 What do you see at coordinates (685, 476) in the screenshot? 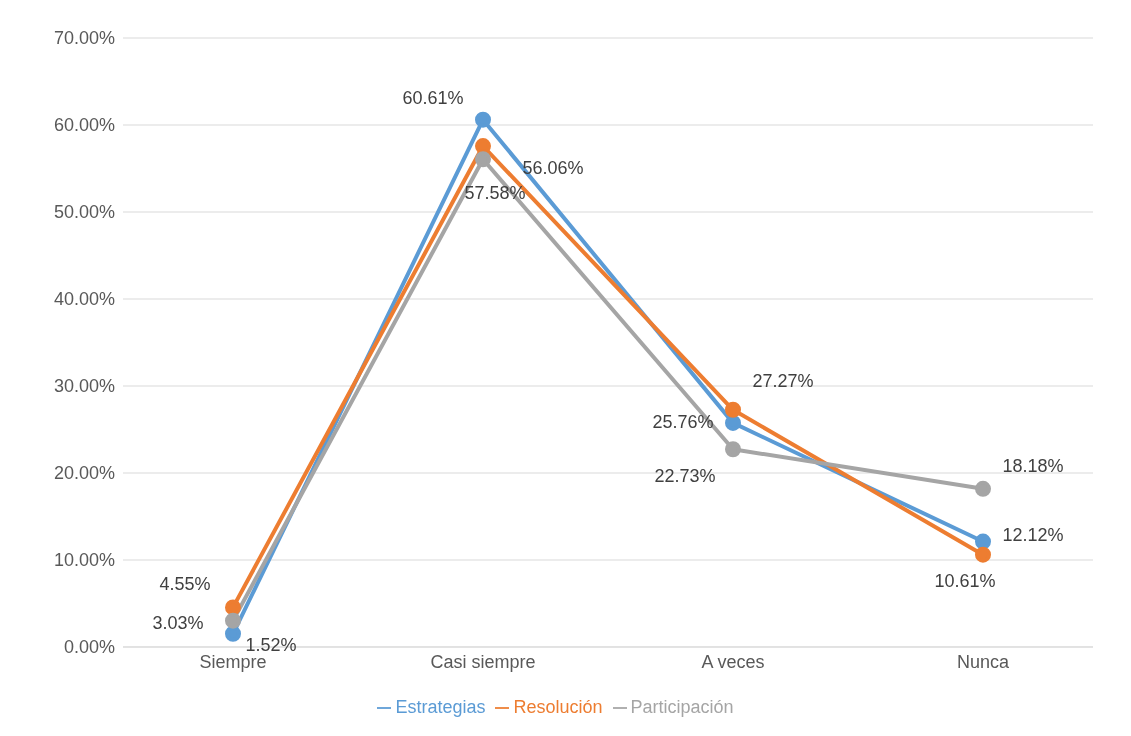
I see `data-label: 22.73%` at bounding box center [685, 476].